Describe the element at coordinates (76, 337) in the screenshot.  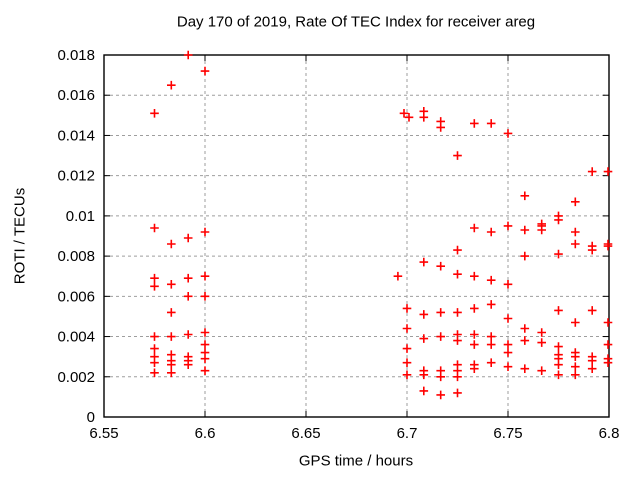
I see `y-tick-label: 0.004` at that location.